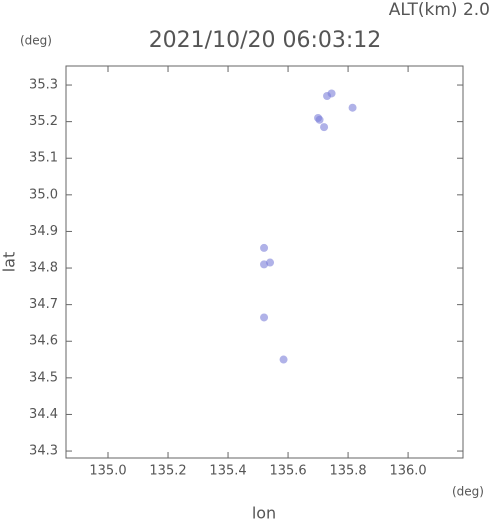 This screenshot has height=521, width=491. What do you see at coordinates (43, 121) in the screenshot?
I see `y-tick-label: 35.2` at bounding box center [43, 121].